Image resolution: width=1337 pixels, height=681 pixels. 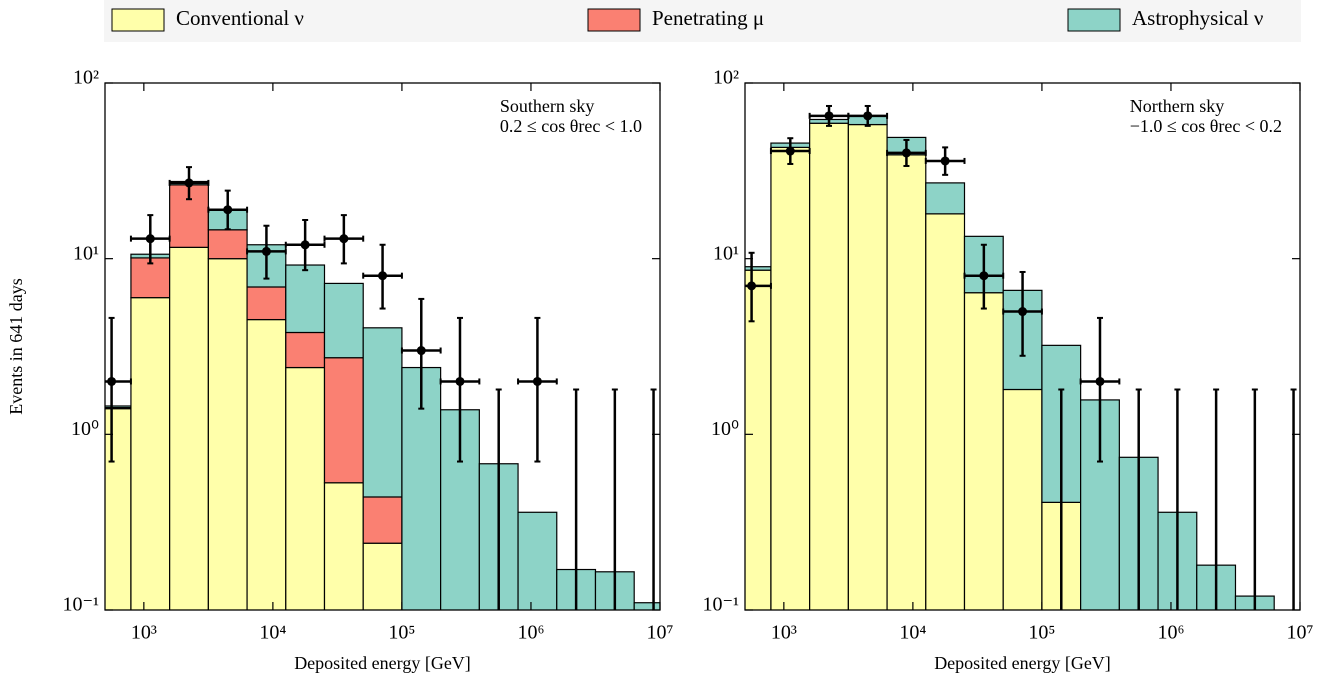 What do you see at coordinates (571, 126) in the screenshot?
I see `annotation: 0.2 ≤ cos θrec < 1.0` at bounding box center [571, 126].